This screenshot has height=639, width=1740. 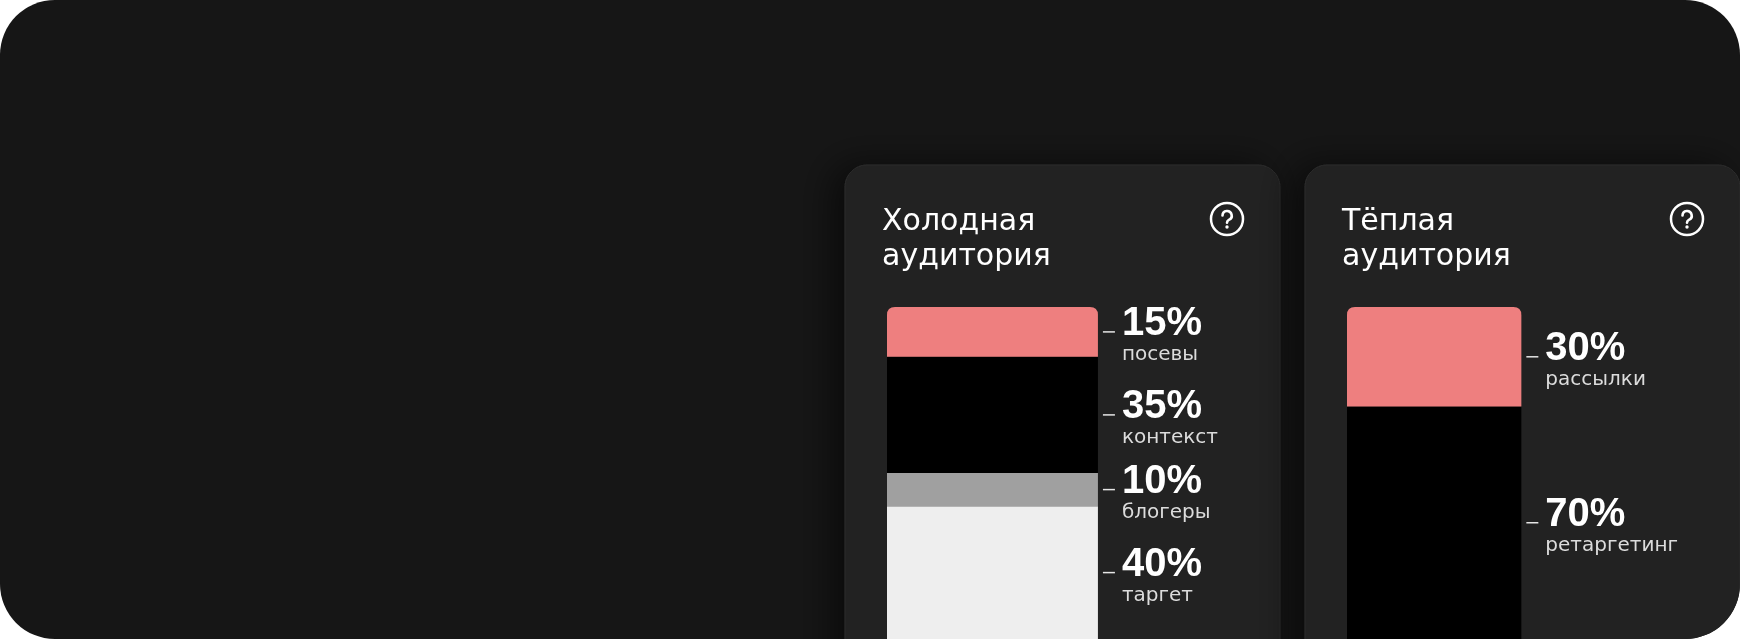 What do you see at coordinates (1585, 511) in the screenshot?
I see `data-label: 70%` at bounding box center [1585, 511].